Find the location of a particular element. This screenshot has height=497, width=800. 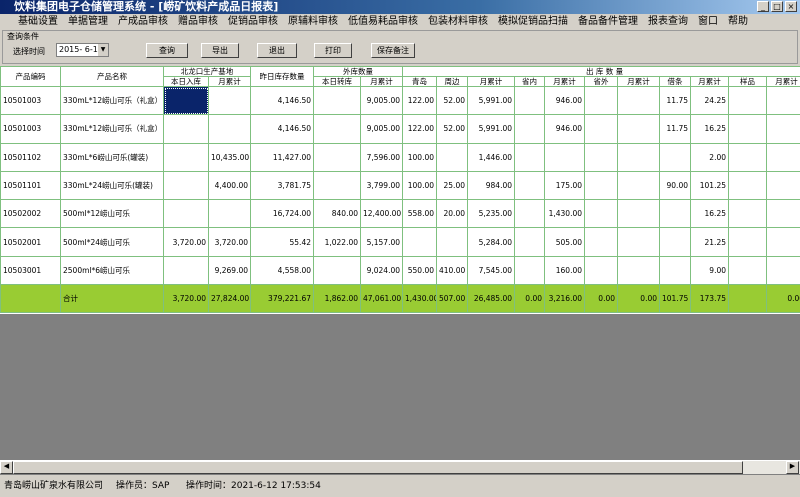

maximize-button: □ is located at coordinates (777, 6).